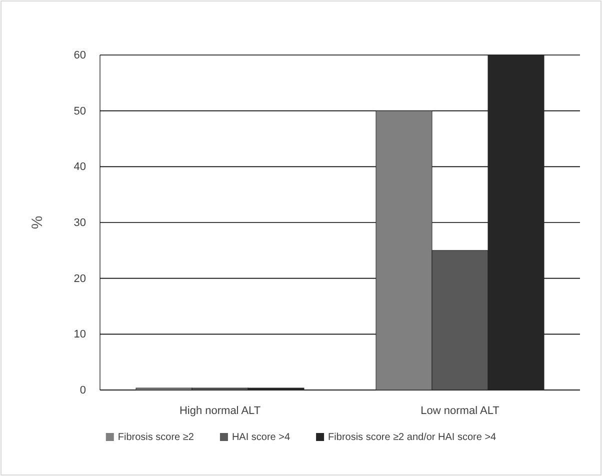  Describe the element at coordinates (80, 167) in the screenshot. I see `y-tick-label: 40` at that location.